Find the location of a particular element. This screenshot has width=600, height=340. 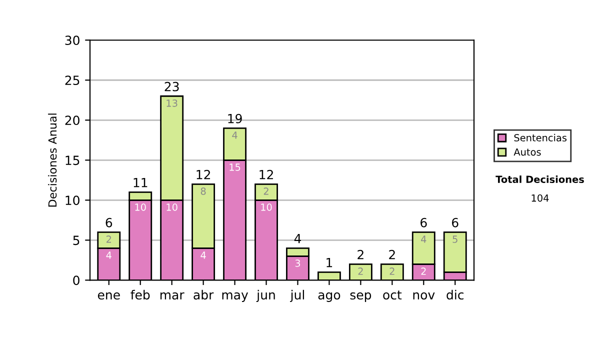

y-tick-label: 20 is located at coordinates (72, 121).